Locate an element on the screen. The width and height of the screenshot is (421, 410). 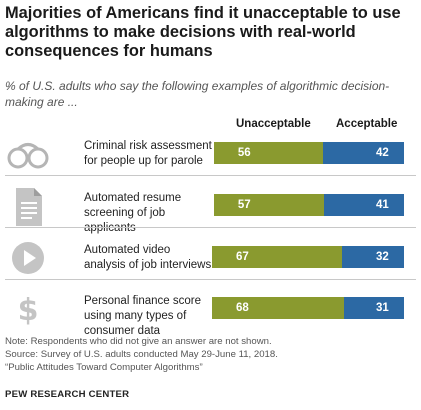
value-label-unacceptable: 57 is located at coordinates (244, 205).